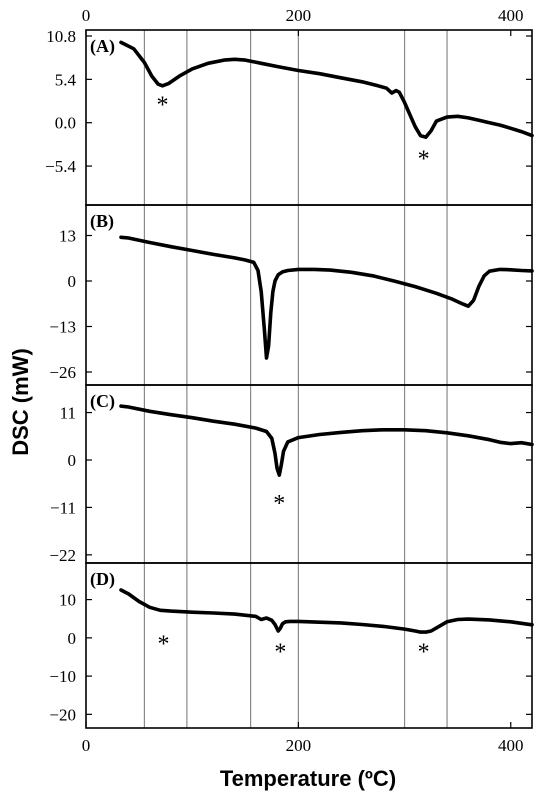 Image resolution: width=550 pixels, height=808 pixels. What do you see at coordinates (86, 745) in the screenshot?
I see `x-tick-label-bottom: 0` at bounding box center [86, 745].